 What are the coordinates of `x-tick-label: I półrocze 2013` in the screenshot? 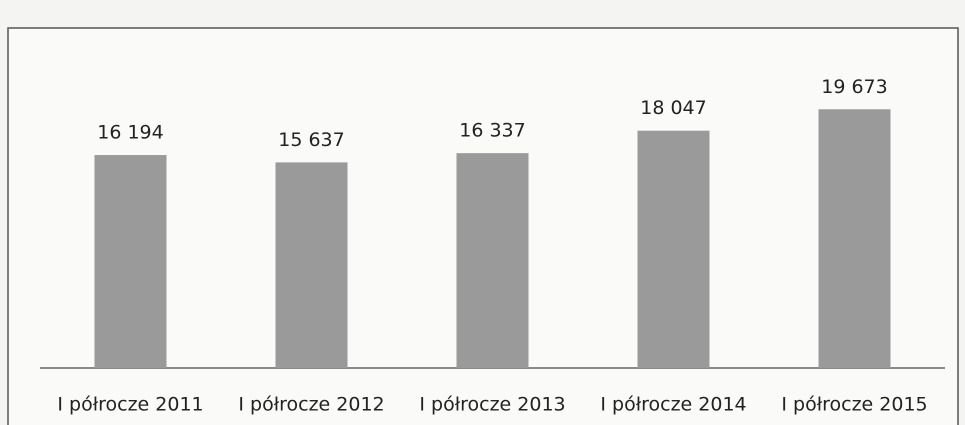 It's located at (492, 405).